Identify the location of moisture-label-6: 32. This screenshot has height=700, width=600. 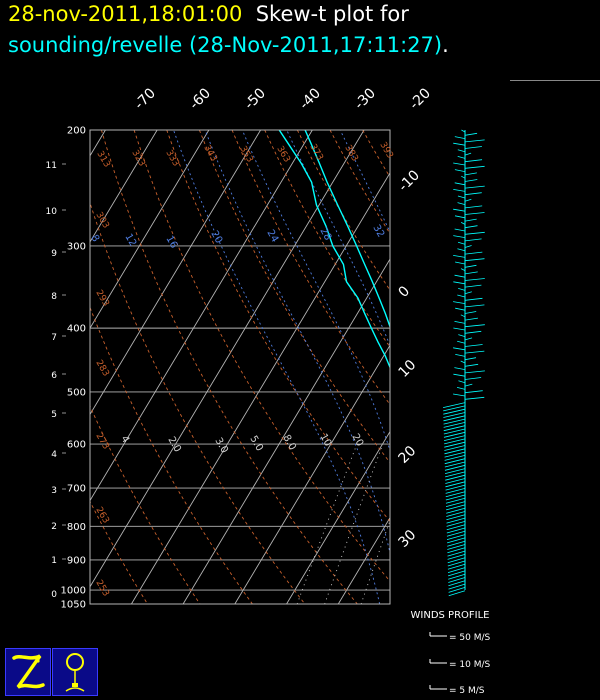
(378, 231).